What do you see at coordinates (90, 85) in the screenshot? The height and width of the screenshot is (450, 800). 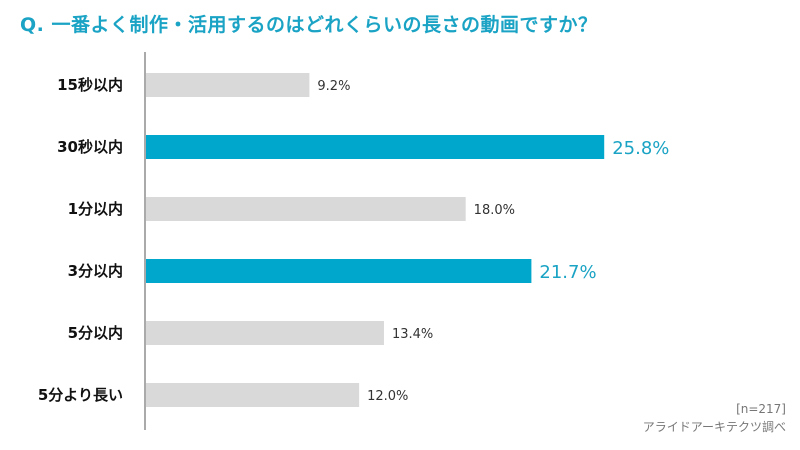 I see `category-label: 15秒以内` at bounding box center [90, 85].